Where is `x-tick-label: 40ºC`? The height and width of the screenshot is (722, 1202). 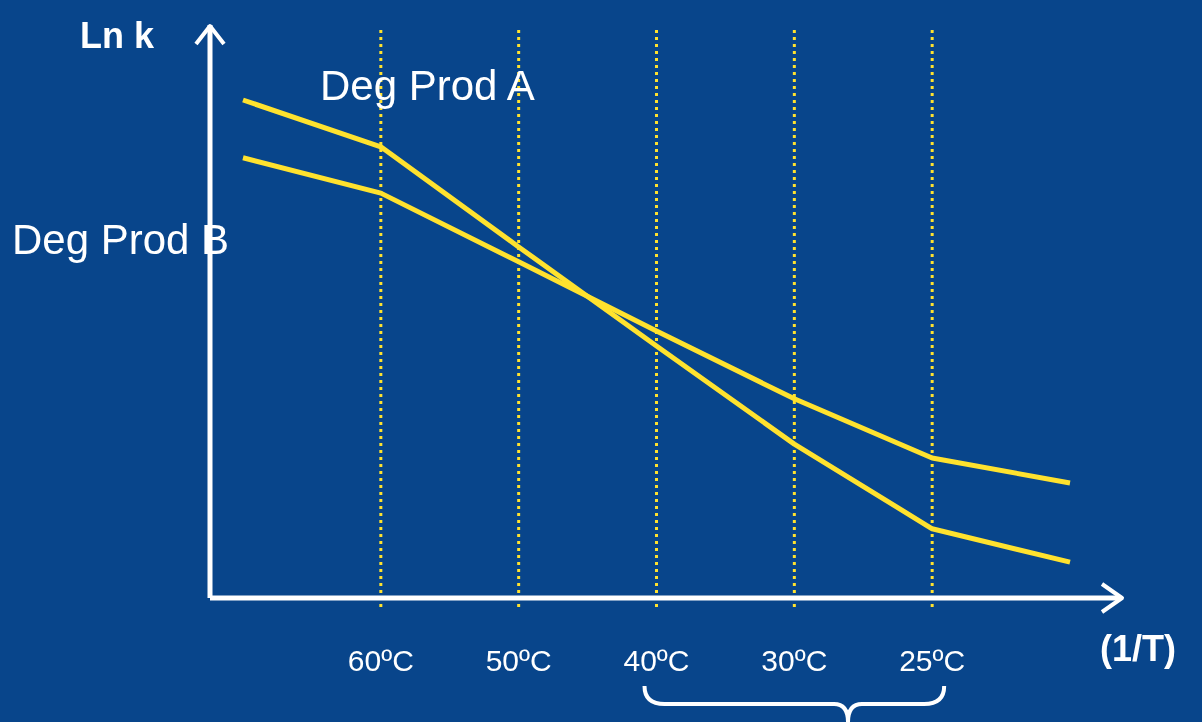
x-tick-label: 40ºC is located at coordinates (656, 660).